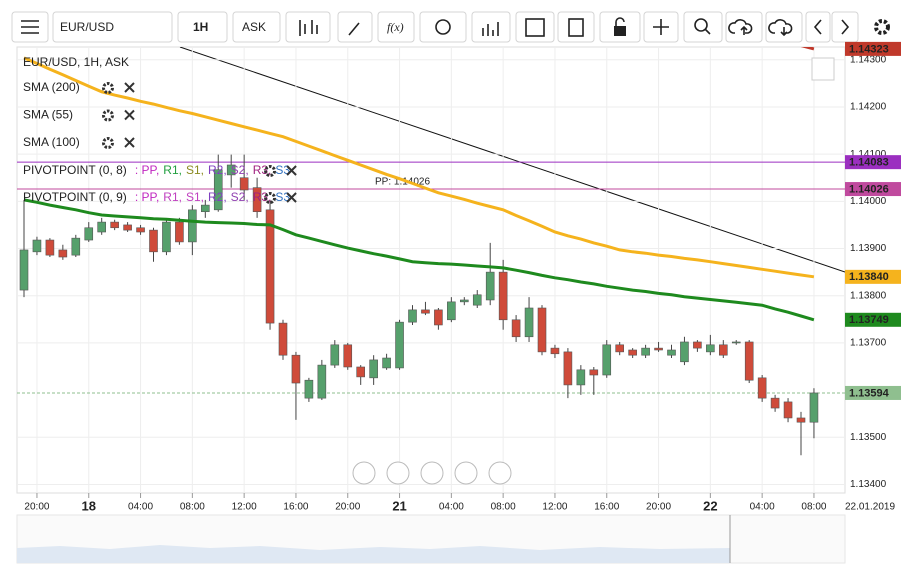 This screenshot has height=570, width=908. What do you see at coordinates (869, 277) in the screenshot?
I see `price-label: 1.13840` at bounding box center [869, 277].